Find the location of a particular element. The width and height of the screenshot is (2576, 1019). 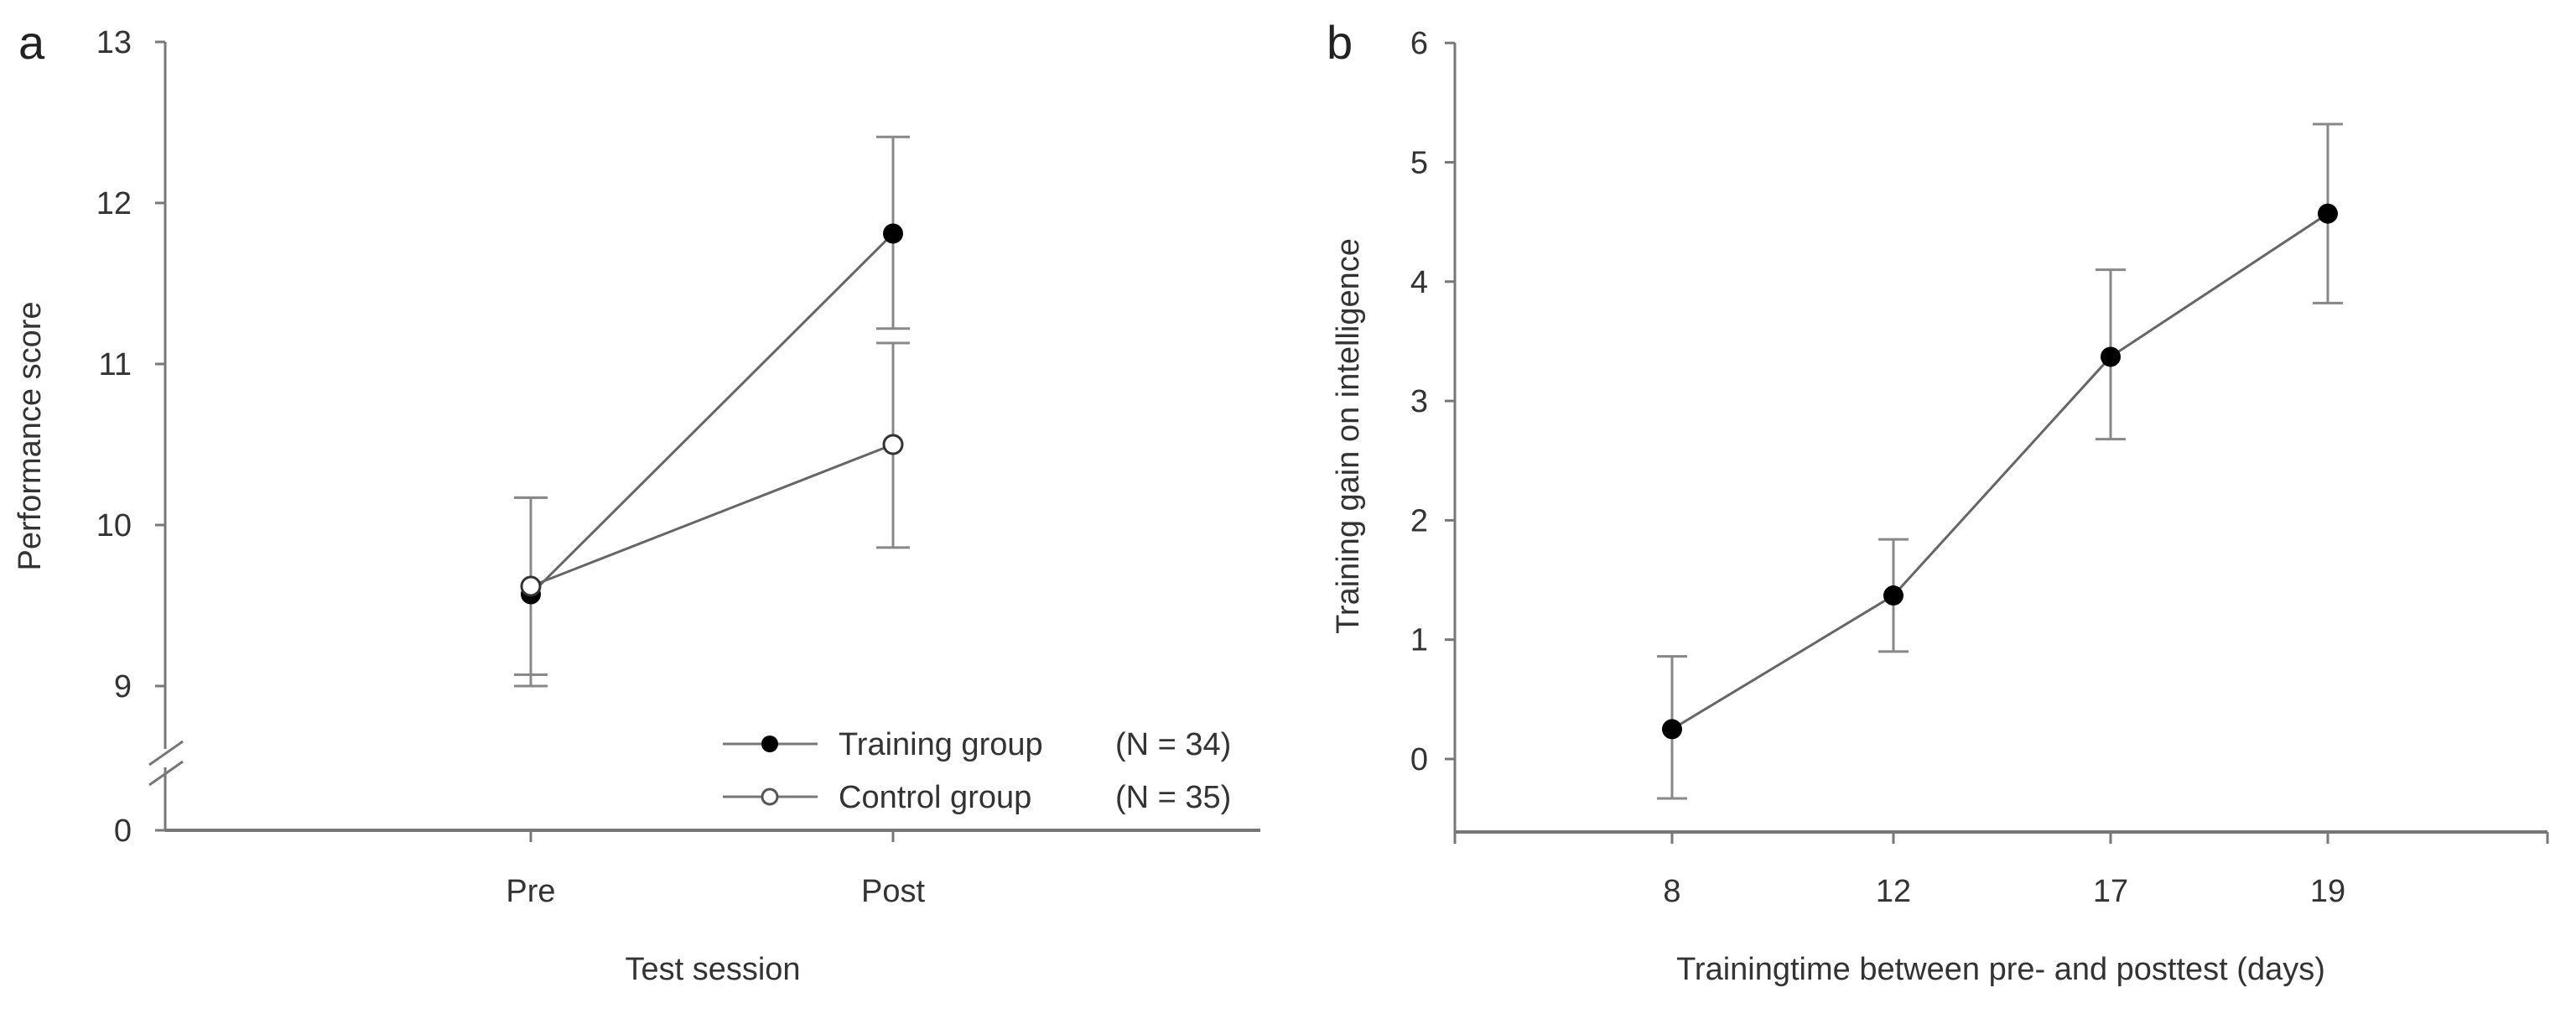

legend-n-control: (N = 35) is located at coordinates (1173, 797).